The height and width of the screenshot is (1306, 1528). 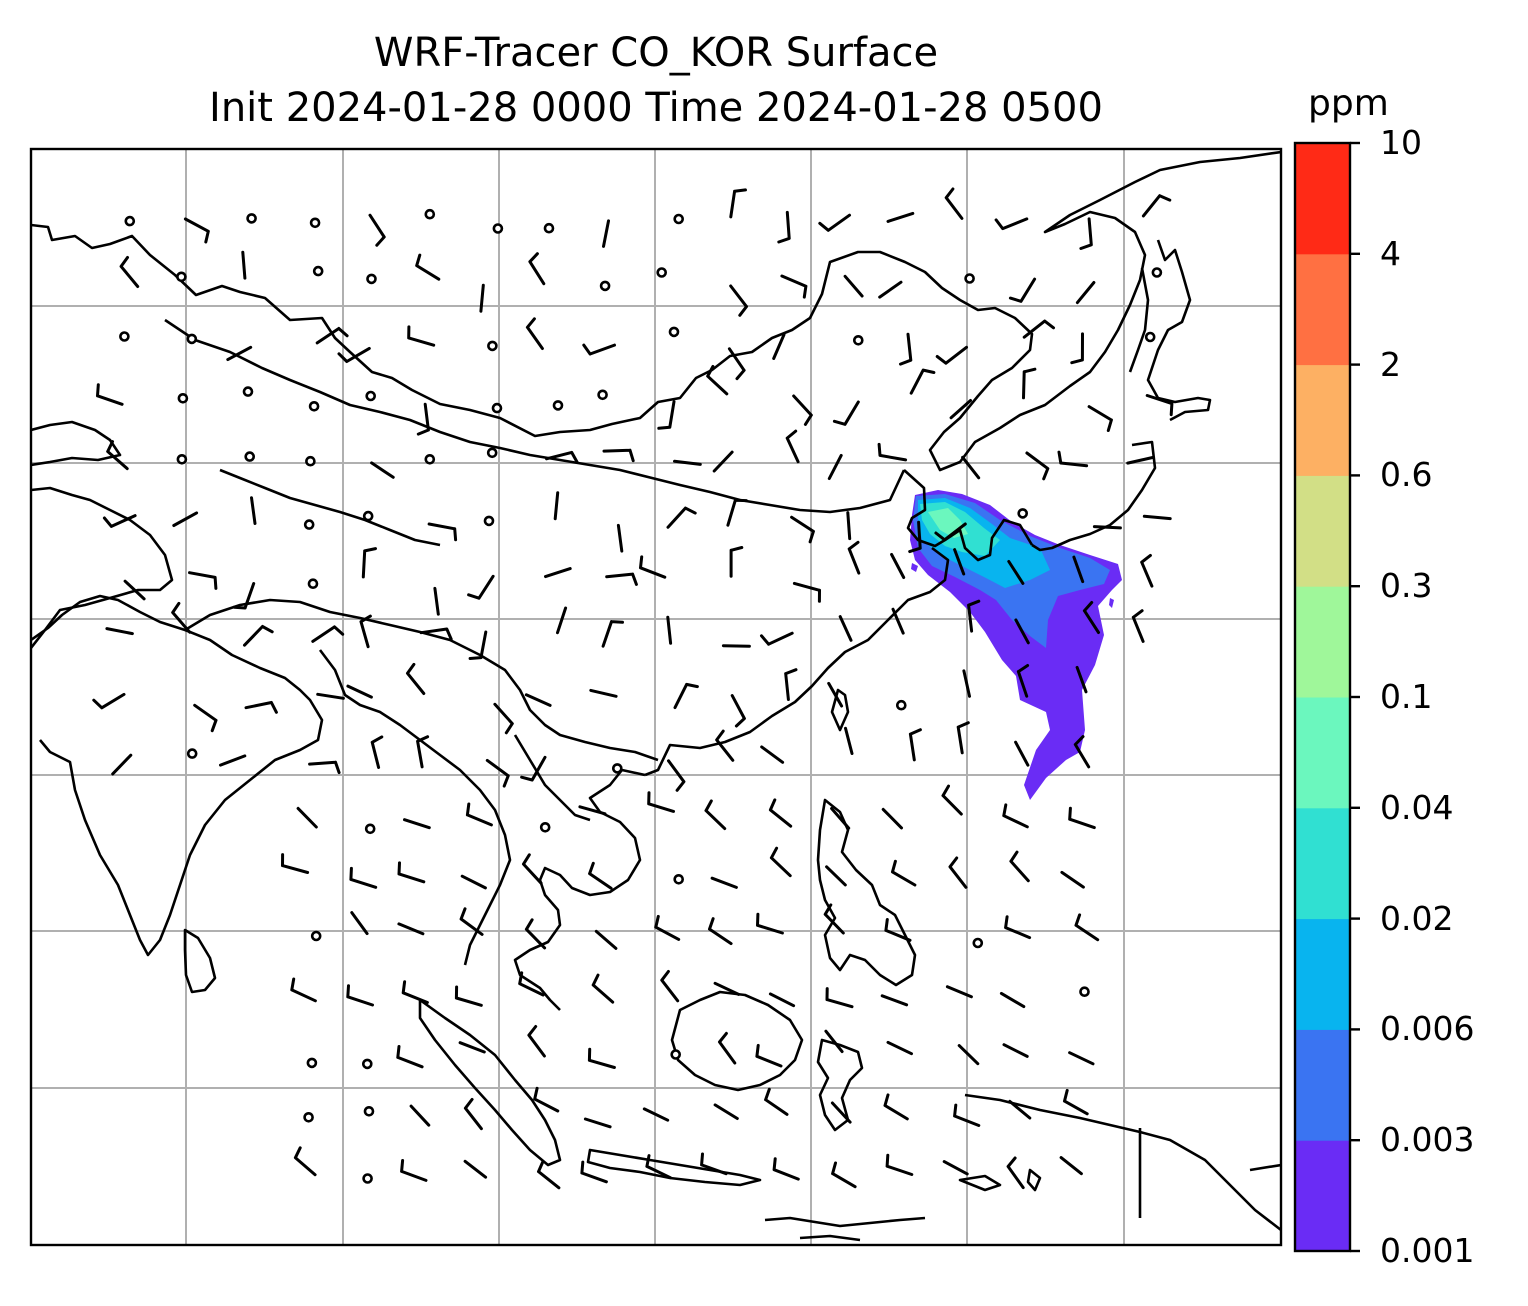 What do you see at coordinates (1406, 696) in the screenshot?
I see `colorbar-tick-label: 0.1` at bounding box center [1406, 696].